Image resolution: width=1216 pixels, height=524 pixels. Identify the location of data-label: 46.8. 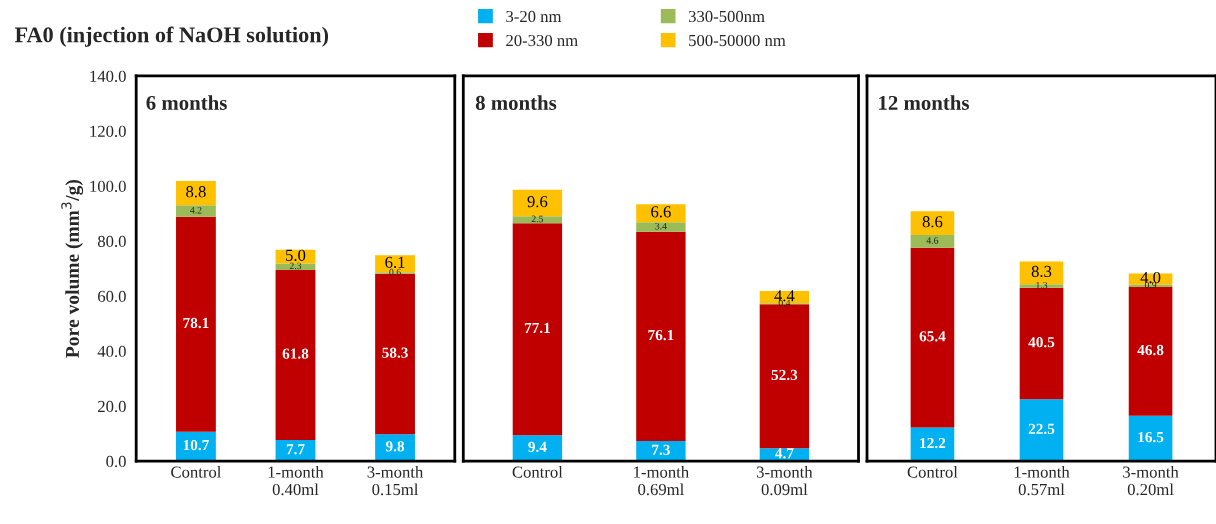
(1150, 350).